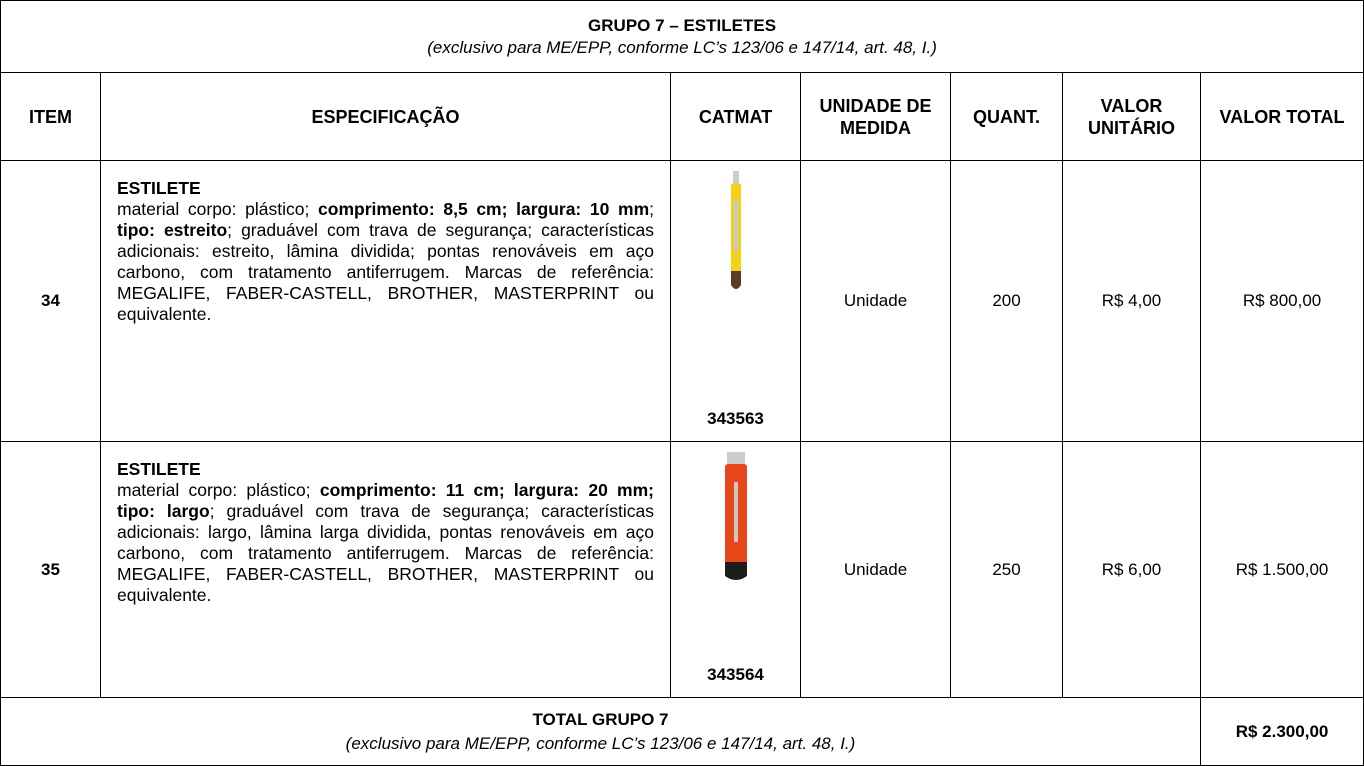 Image resolution: width=1364 pixels, height=766 pixels. I want to click on catmat-box: 343564, so click(735, 569).